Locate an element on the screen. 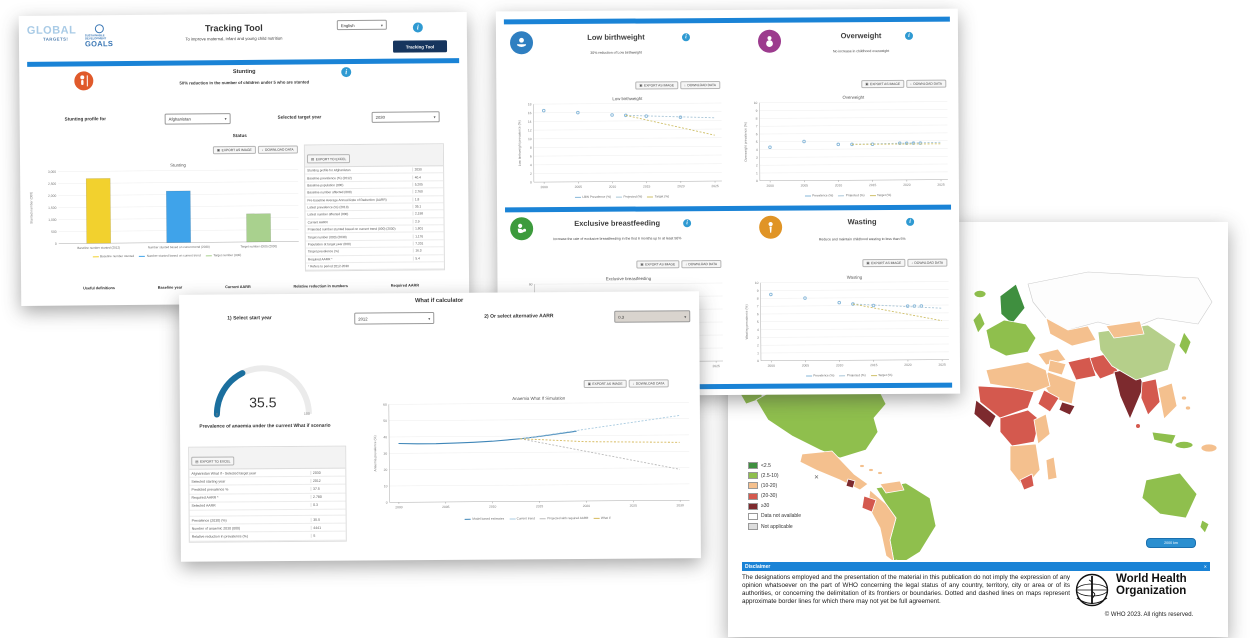 The image size is (1250, 638). svg-text: 3,000 is located at coordinates (52, 172).